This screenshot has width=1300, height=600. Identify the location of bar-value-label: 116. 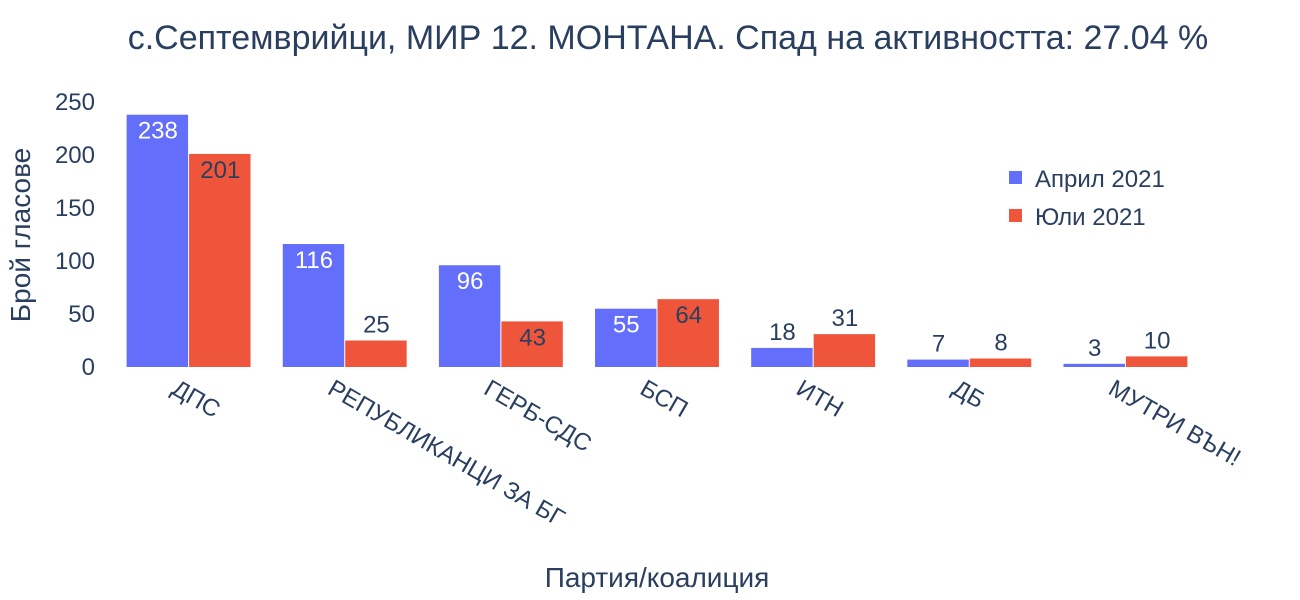
(314, 260).